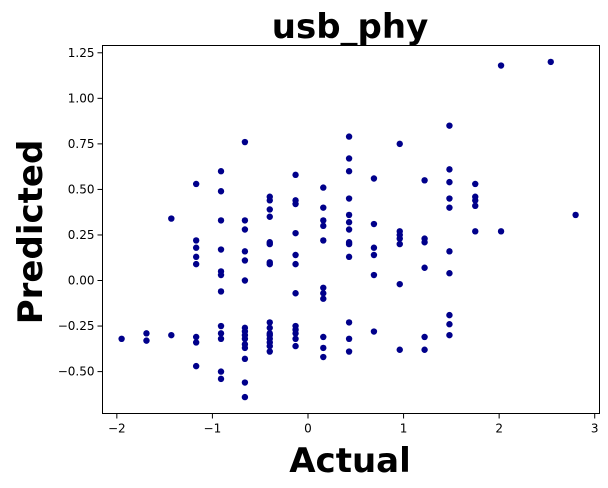 This screenshot has width=608, height=488. What do you see at coordinates (80, 212) in the screenshot?
I see `y-axis: −0.50 −0.25 0.00 0.25 0.50 0.75 1.00 1.25` at bounding box center [80, 212].